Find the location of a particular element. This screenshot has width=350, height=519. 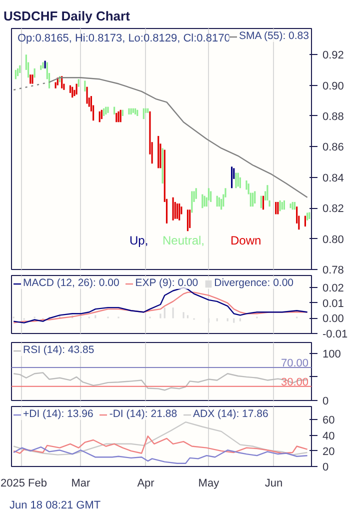

y-tick-label: 0.82 is located at coordinates (333, 209).